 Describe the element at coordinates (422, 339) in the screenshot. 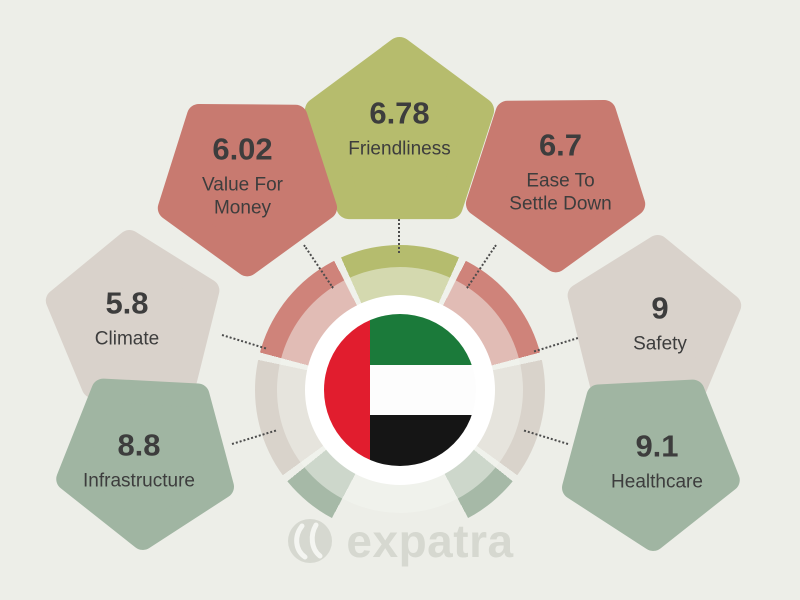

I see `flag-green-band` at that location.